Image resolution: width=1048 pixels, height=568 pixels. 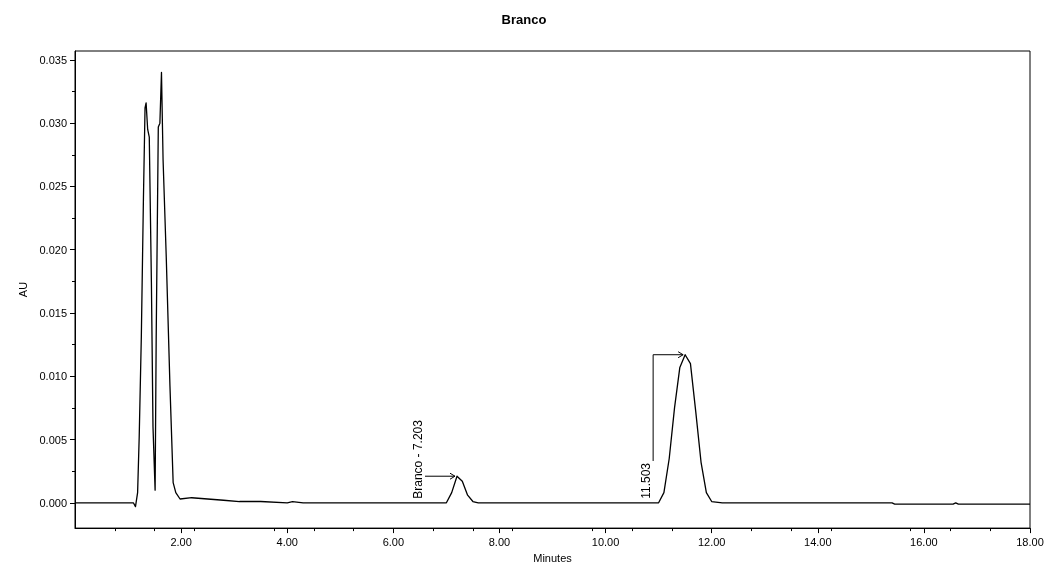 I want to click on x-tick-label: 12.00, so click(x=711, y=541).